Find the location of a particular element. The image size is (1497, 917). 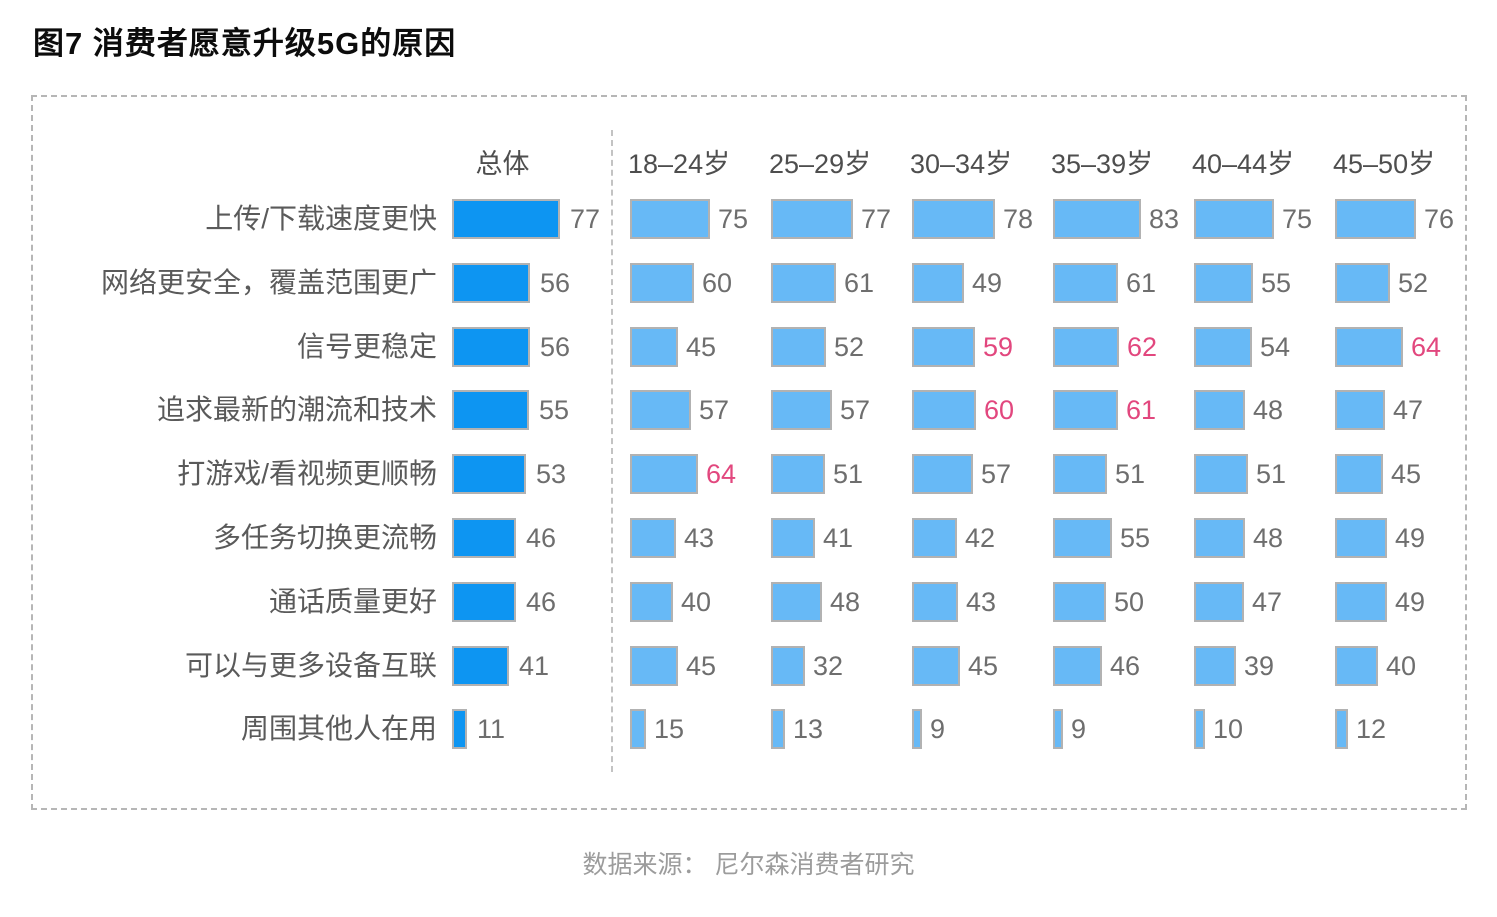

column-header-age: 25–29岁 is located at coordinates (820, 164).